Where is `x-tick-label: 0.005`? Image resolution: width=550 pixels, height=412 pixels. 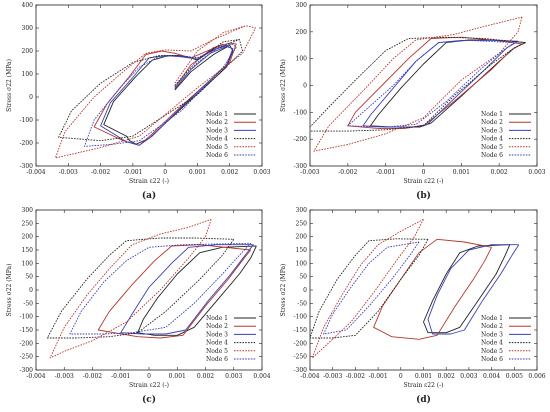 x-tick-label: 0.005 is located at coordinates (514, 376).